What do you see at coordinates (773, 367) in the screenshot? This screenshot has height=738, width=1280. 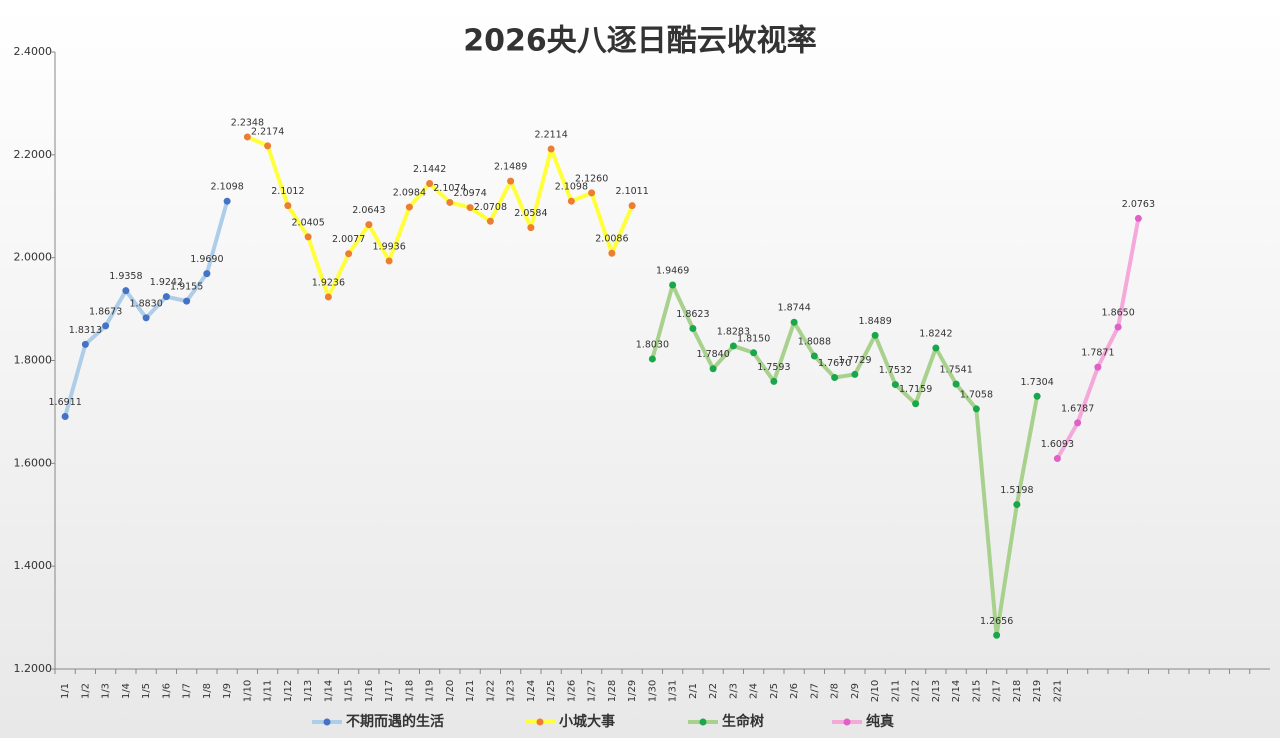 I see `data-label: 1.7593` at bounding box center [773, 367].